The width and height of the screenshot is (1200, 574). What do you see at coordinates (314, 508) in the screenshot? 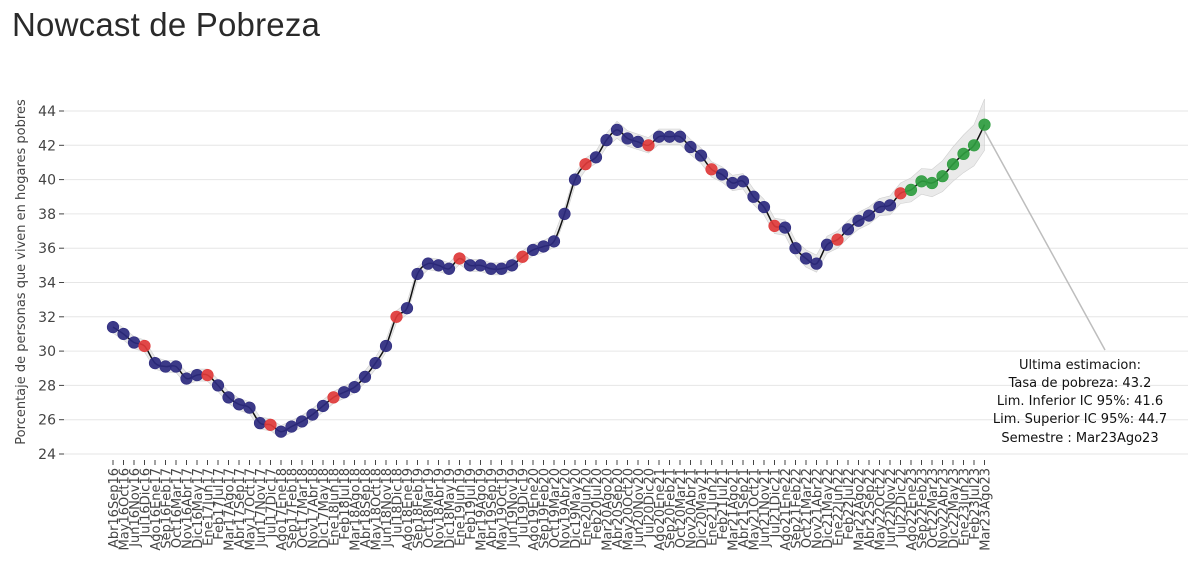
I see `x-tick-label: Nov17Abr18` at bounding box center [314, 508].